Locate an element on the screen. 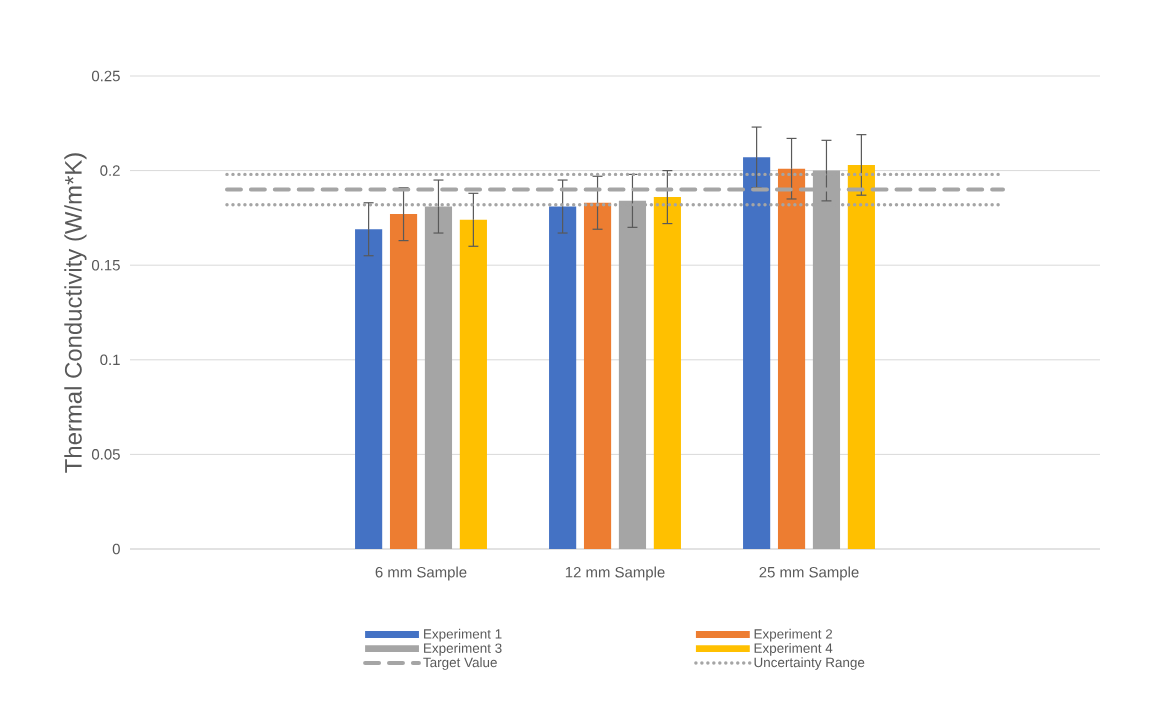  legend-label: Experiment 3 is located at coordinates (463, 649).